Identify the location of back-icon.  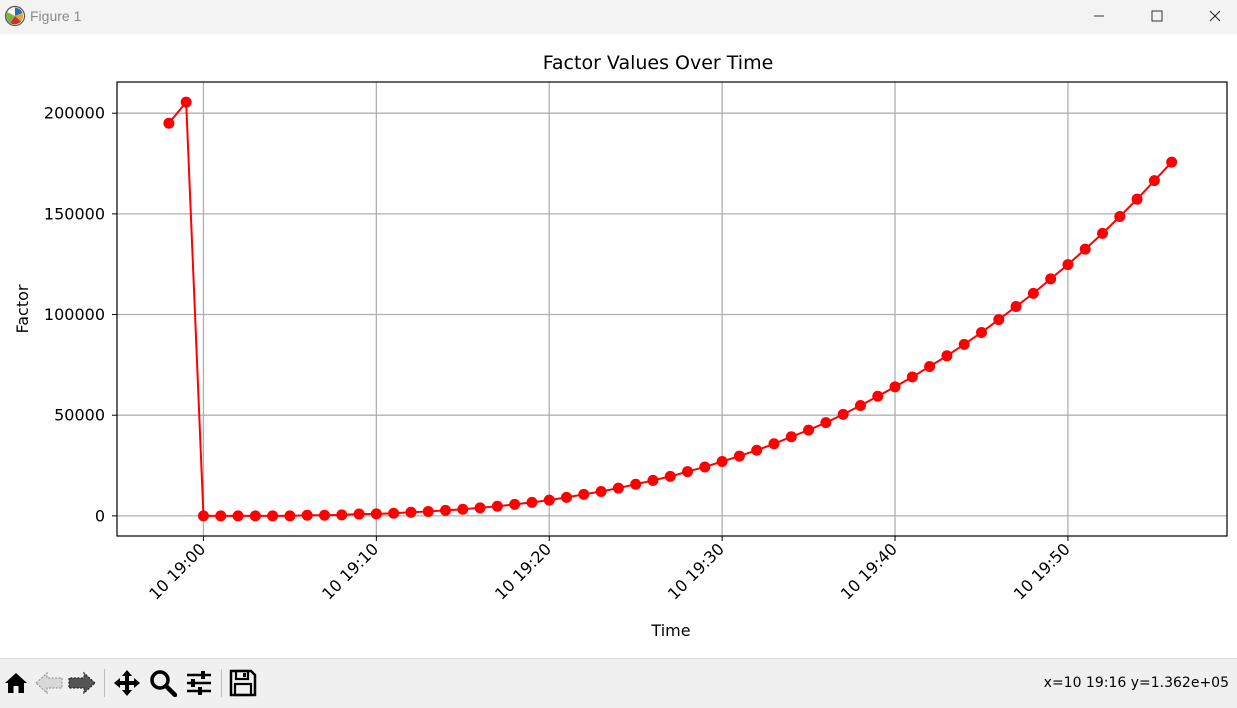
(49, 683).